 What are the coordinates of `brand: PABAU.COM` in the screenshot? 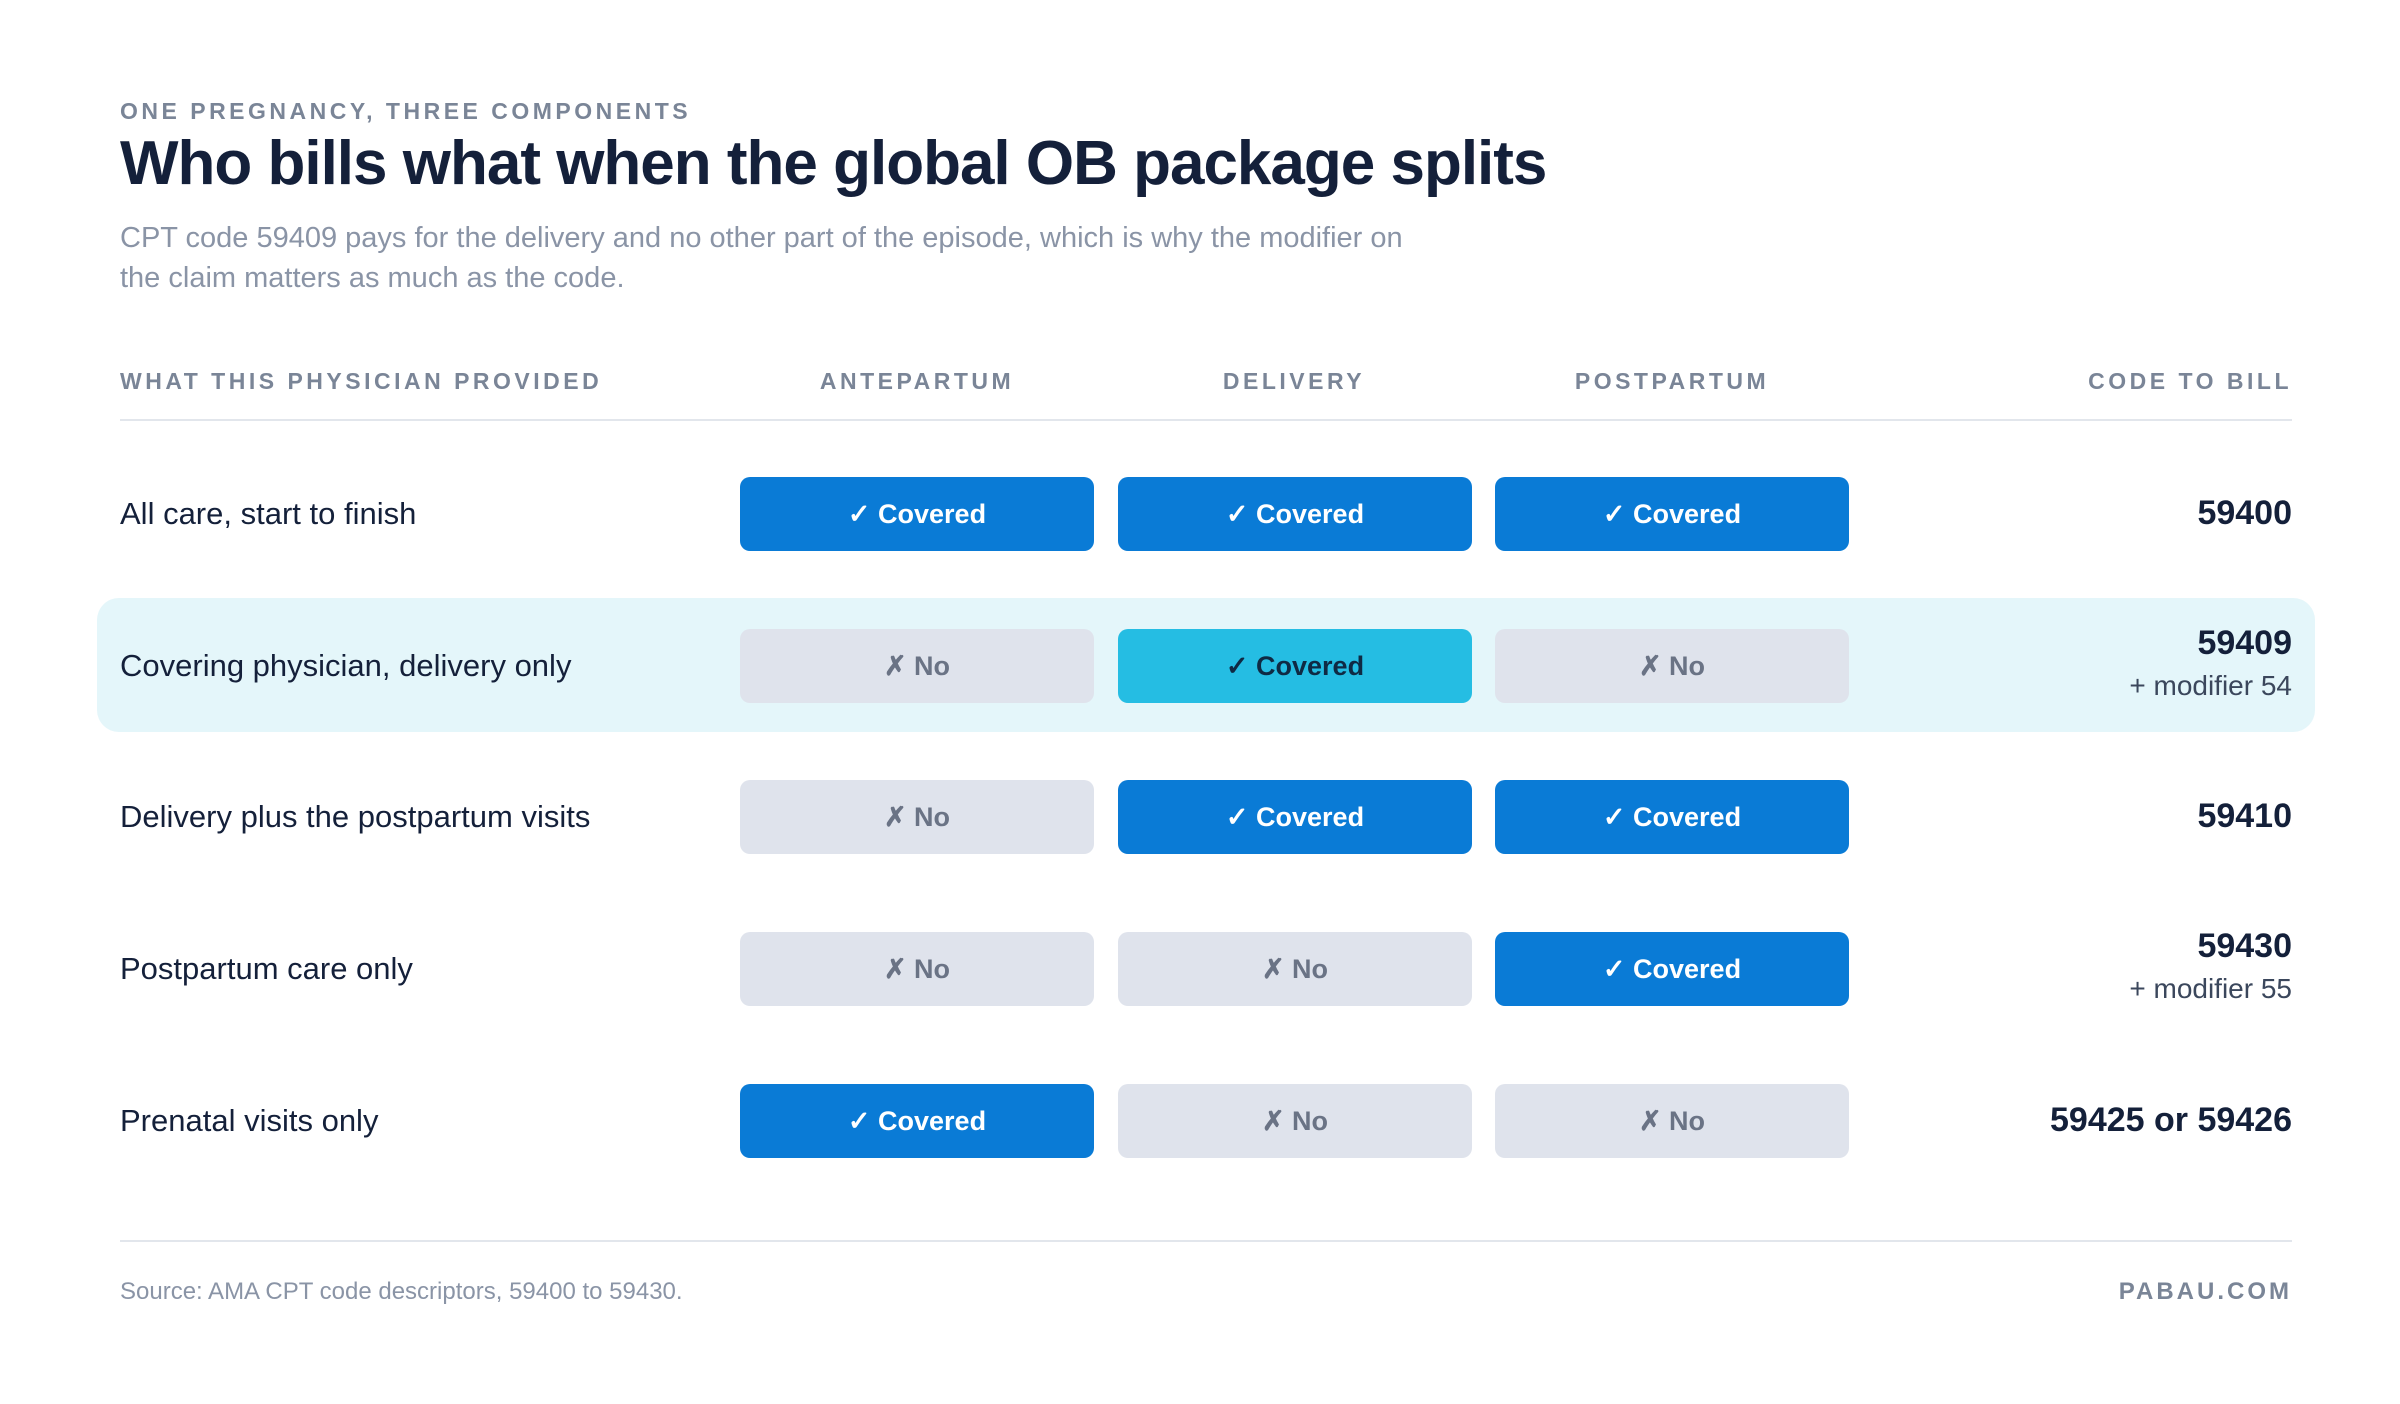 It's located at (2205, 1291).